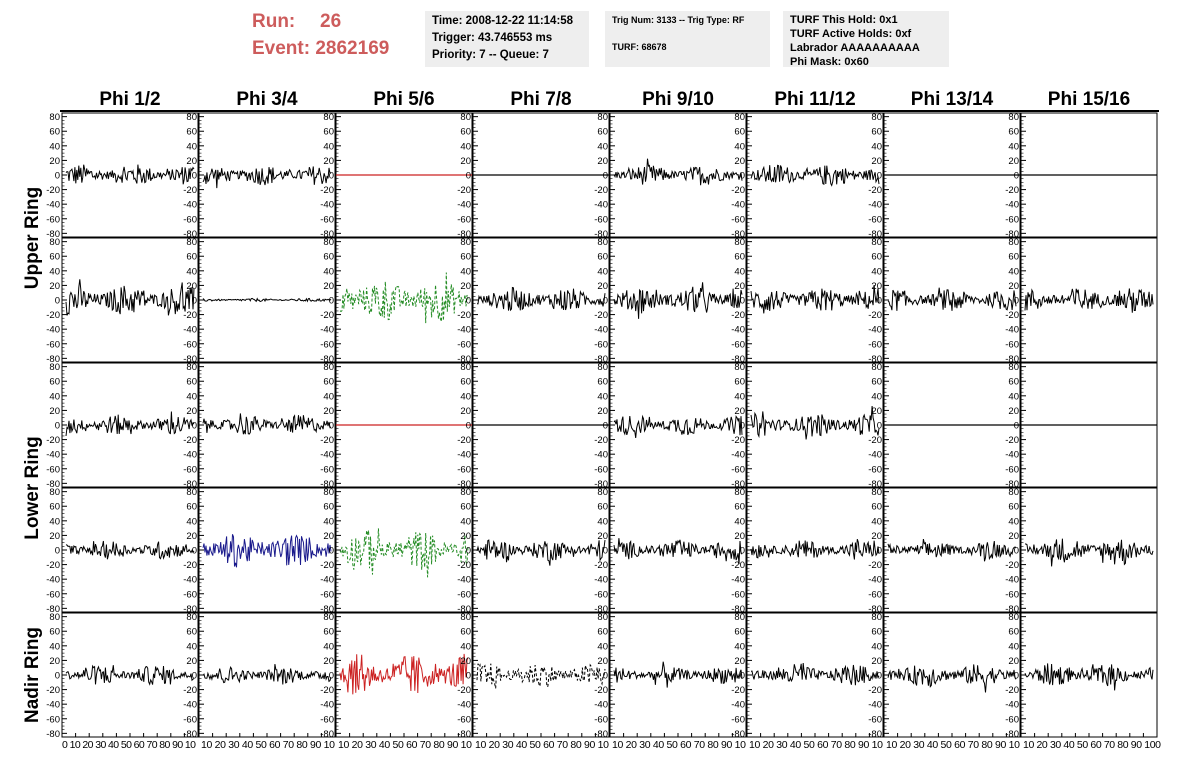 The width and height of the screenshot is (1196, 772). I want to click on column-header-7: Phi 13/14, so click(952, 99).